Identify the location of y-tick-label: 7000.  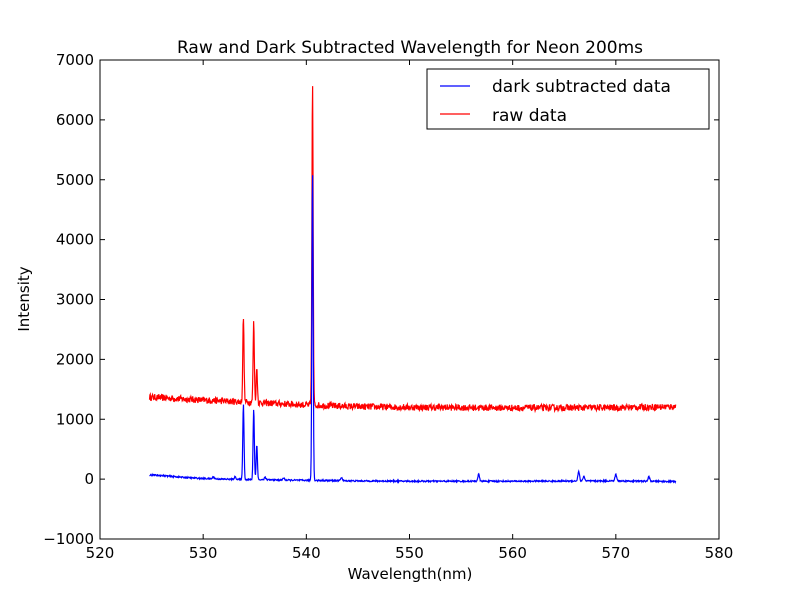
(75, 60).